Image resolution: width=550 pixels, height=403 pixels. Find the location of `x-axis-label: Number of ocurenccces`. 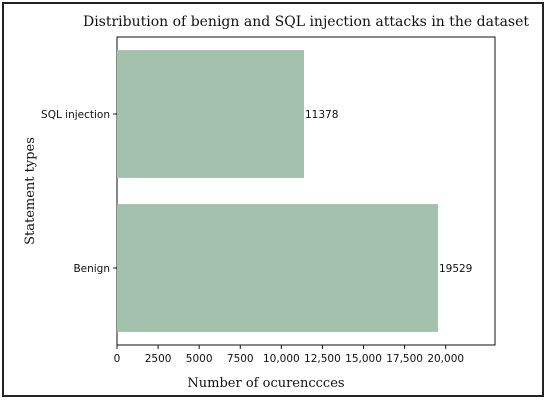

x-axis-label: Number of ocurenccces is located at coordinates (265, 383).